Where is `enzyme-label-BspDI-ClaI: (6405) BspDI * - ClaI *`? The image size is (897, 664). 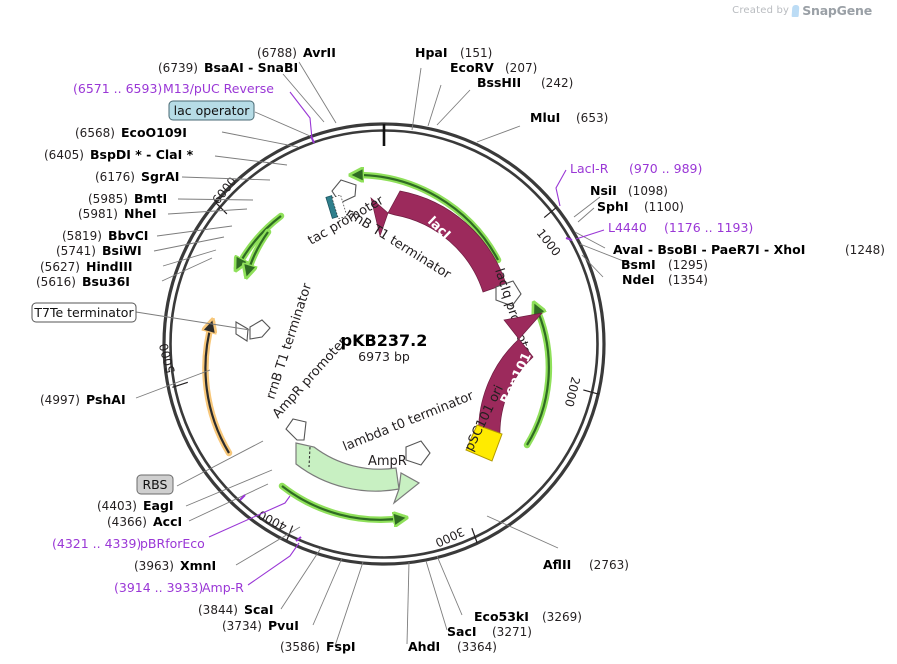 enzyme-label-BspDI-ClaI: (6405) BspDI * - ClaI * is located at coordinates (119, 154).